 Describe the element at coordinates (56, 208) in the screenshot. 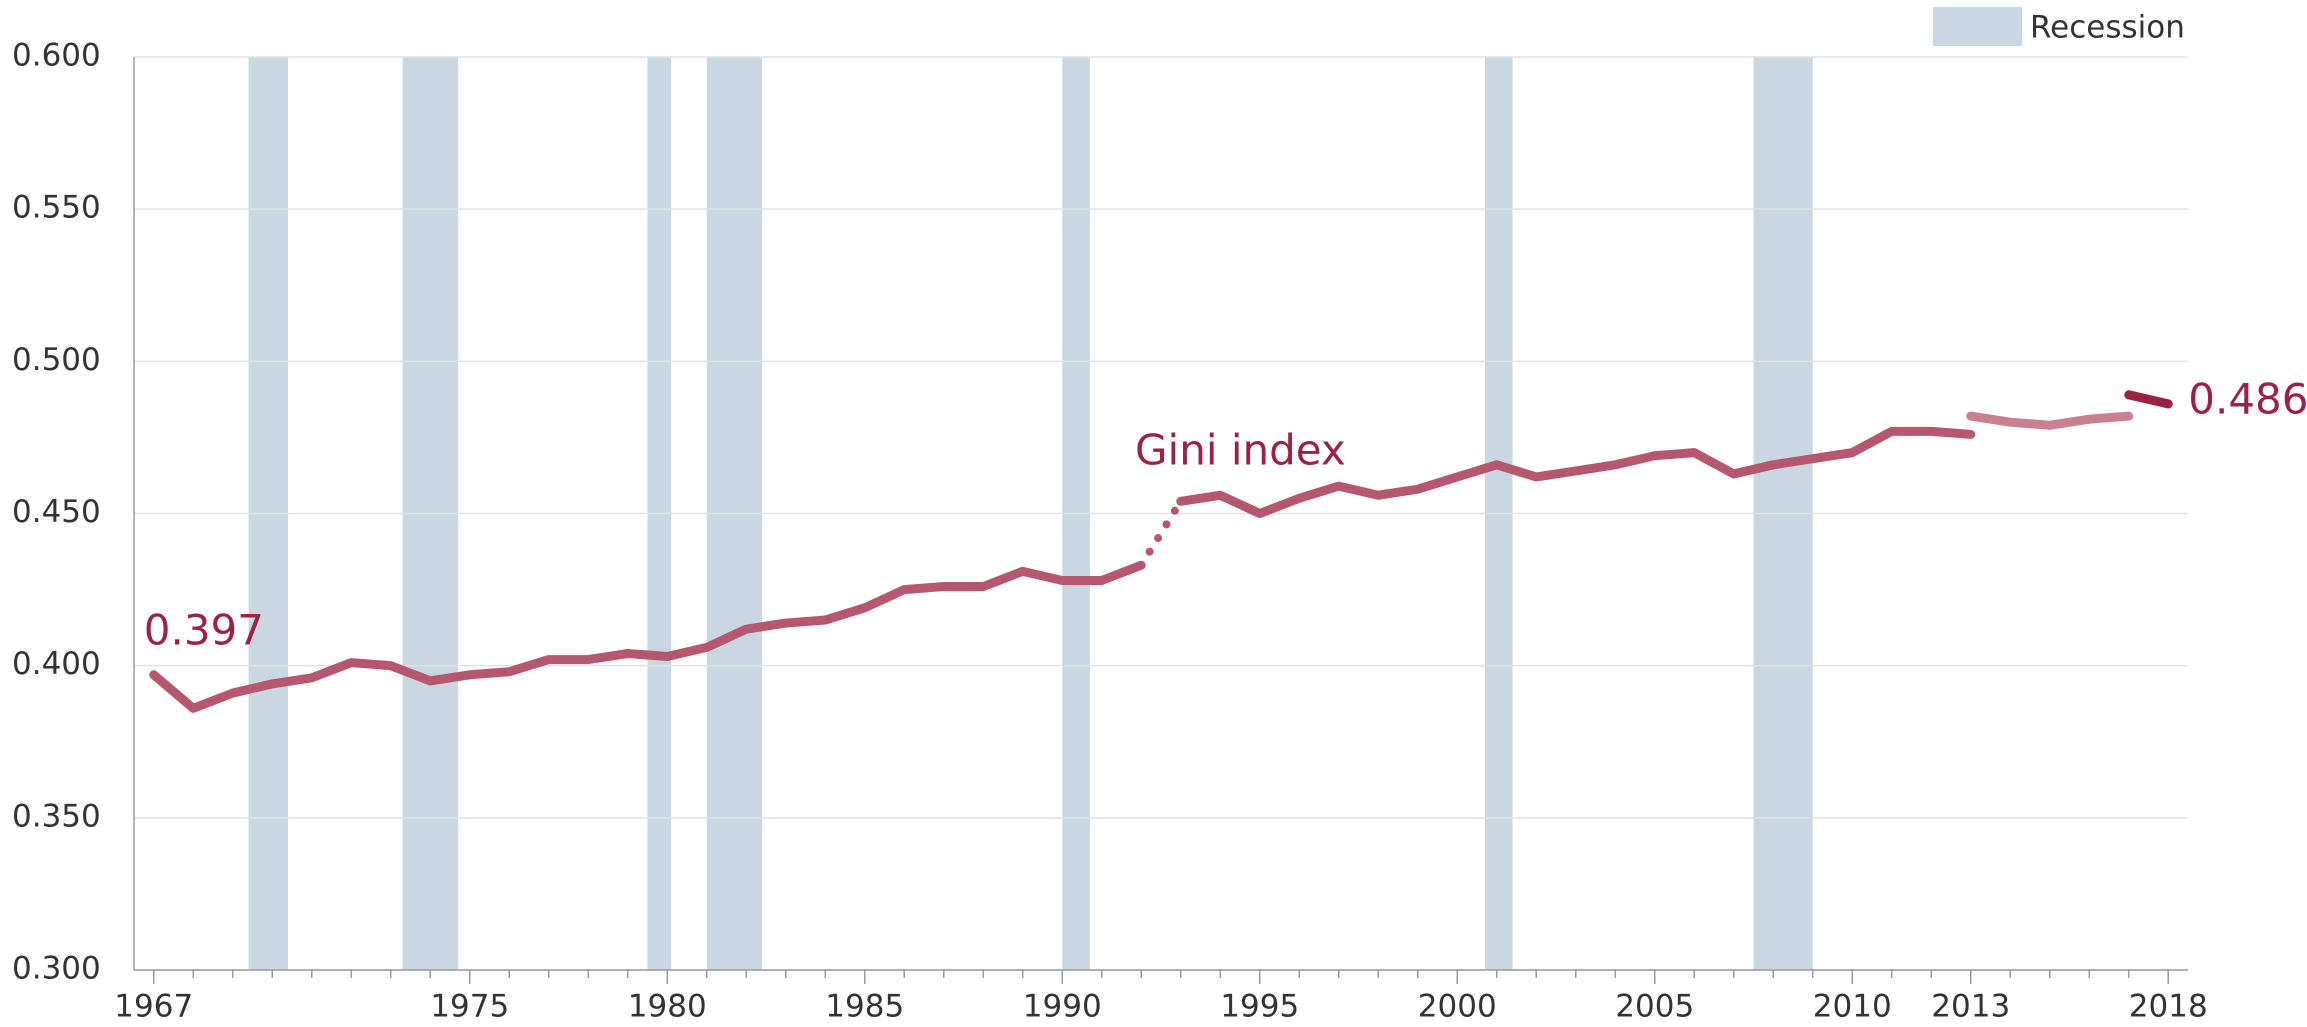

I see `y-tick-label: 0.550` at that location.